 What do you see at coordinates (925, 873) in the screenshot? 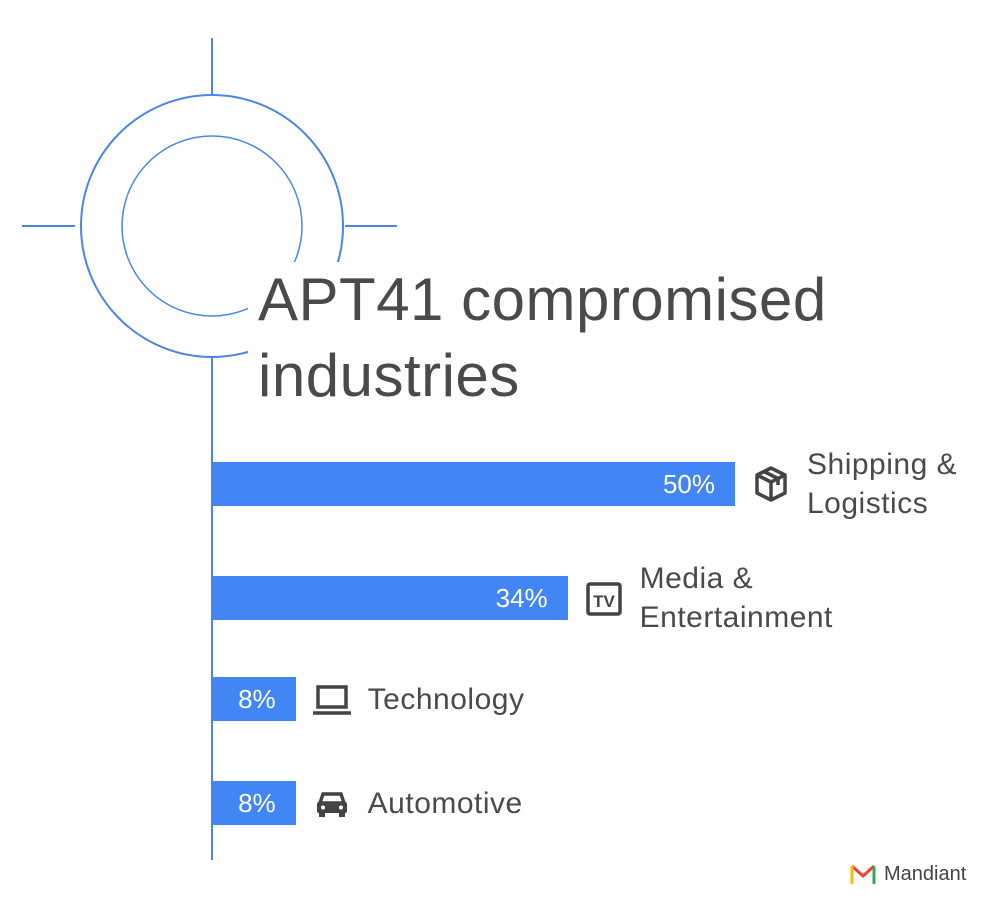
I see `logo-text: Mandiant` at bounding box center [925, 873].